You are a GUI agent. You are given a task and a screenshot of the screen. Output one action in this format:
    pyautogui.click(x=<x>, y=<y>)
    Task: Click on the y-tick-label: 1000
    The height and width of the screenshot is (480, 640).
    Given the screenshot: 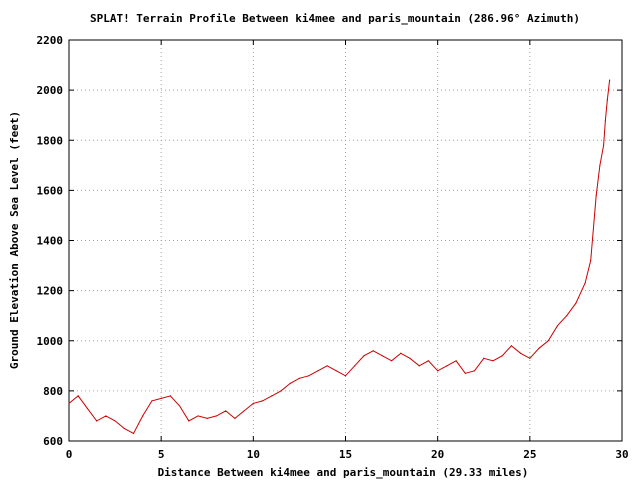 What is the action you would take?
    pyautogui.click(x=50, y=341)
    